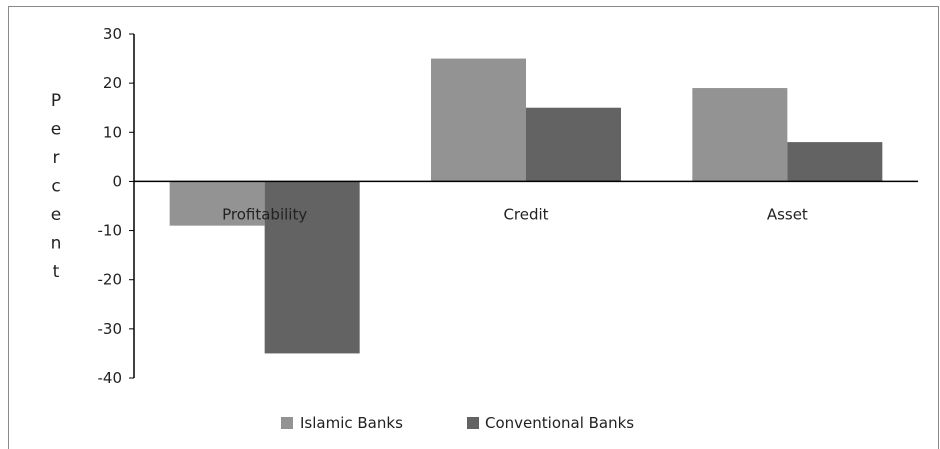  Describe the element at coordinates (835, 162) in the screenshot. I see `bar-conventional-banks-asset` at that location.